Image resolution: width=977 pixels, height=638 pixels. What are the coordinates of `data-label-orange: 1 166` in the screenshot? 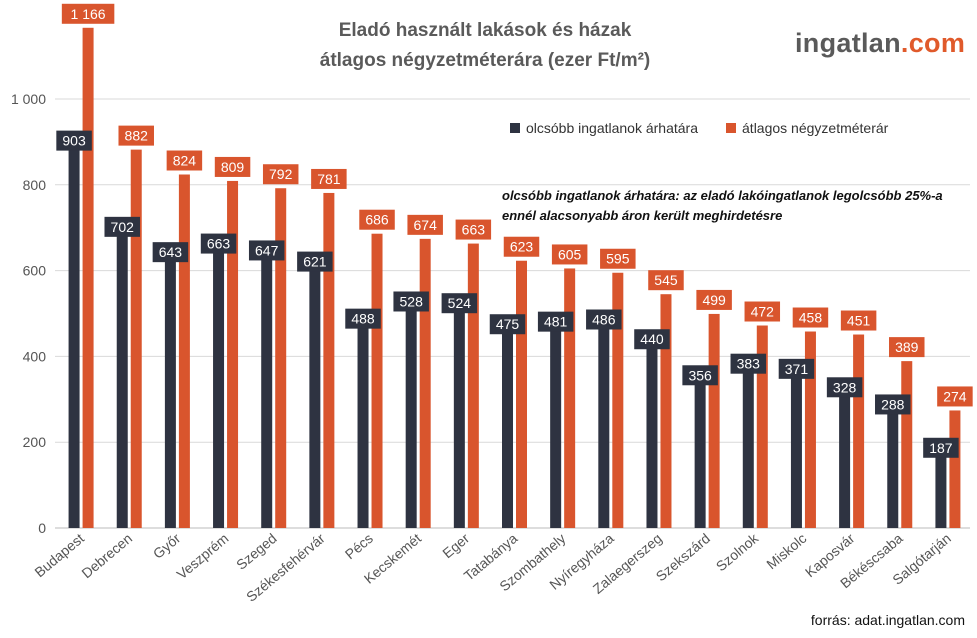 It's located at (88, 14).